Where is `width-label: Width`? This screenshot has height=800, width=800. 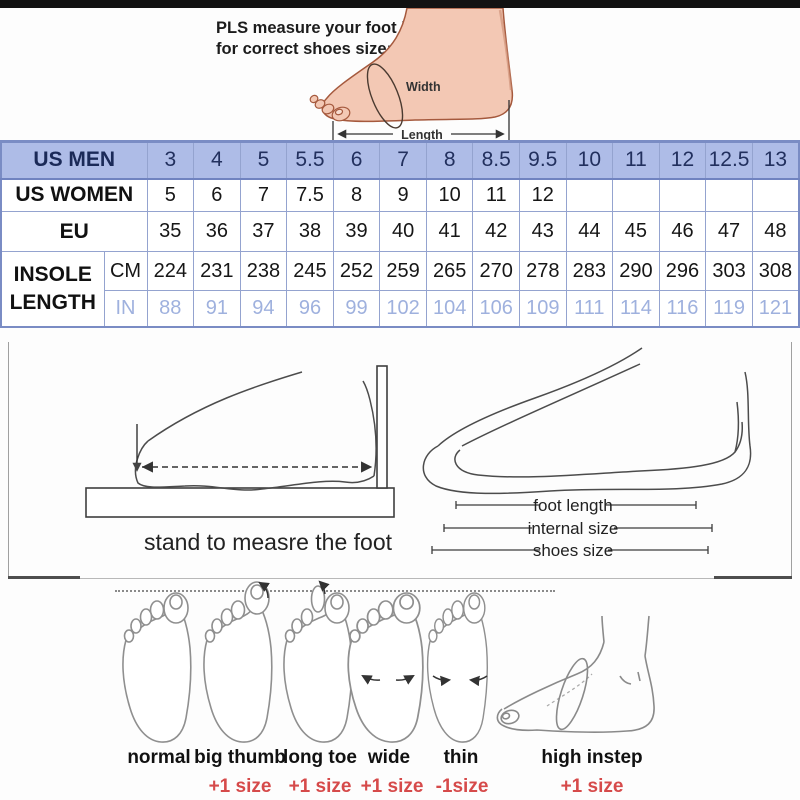
width-label: Width is located at coordinates (423, 87).